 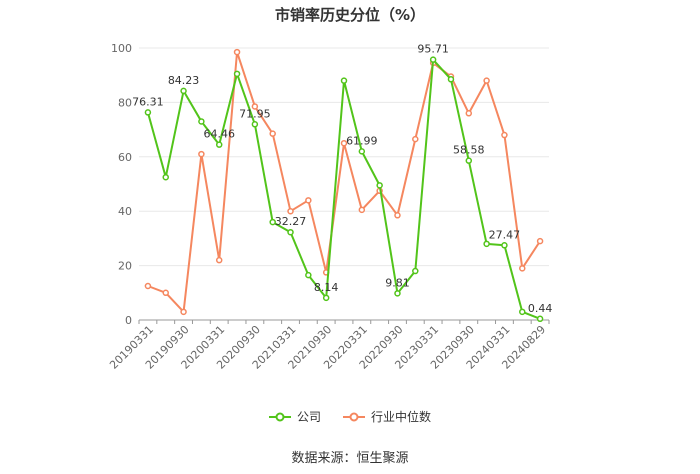 I want to click on legend-item-industry: 行业中位数, so click(x=387, y=416).